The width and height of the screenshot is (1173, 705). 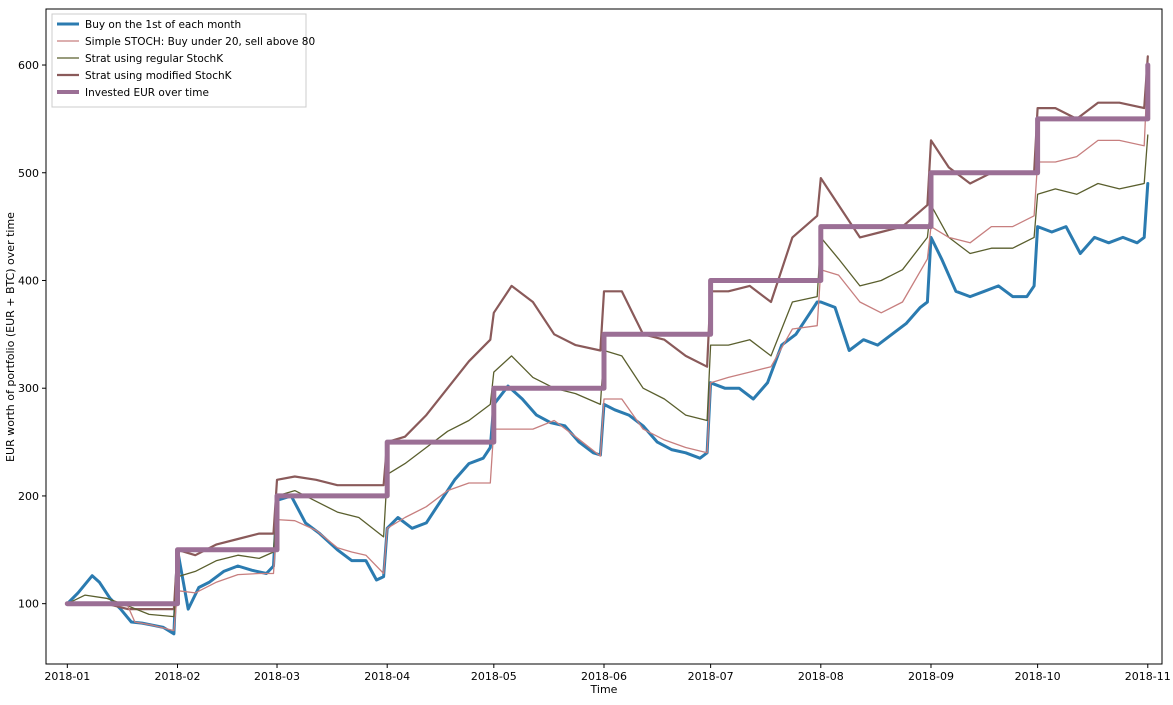 I want to click on x-tick-label: 2018-01, so click(x=67, y=676).